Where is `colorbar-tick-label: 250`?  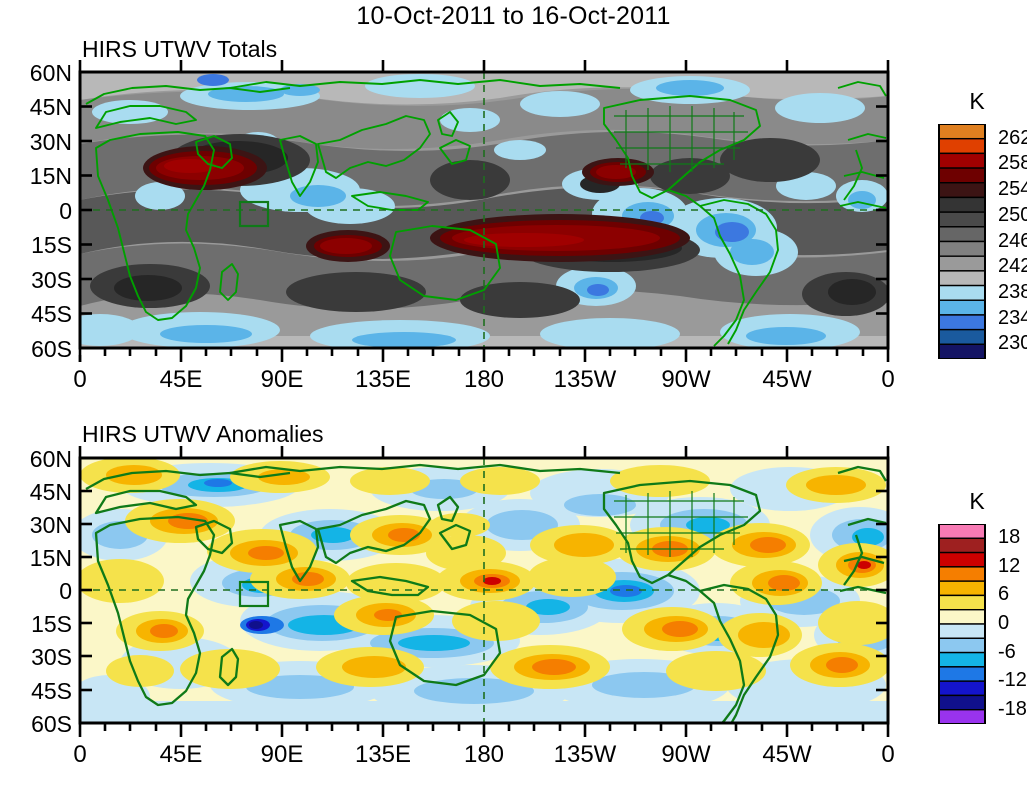 colorbar-tick-label: 250 is located at coordinates (1012, 214).